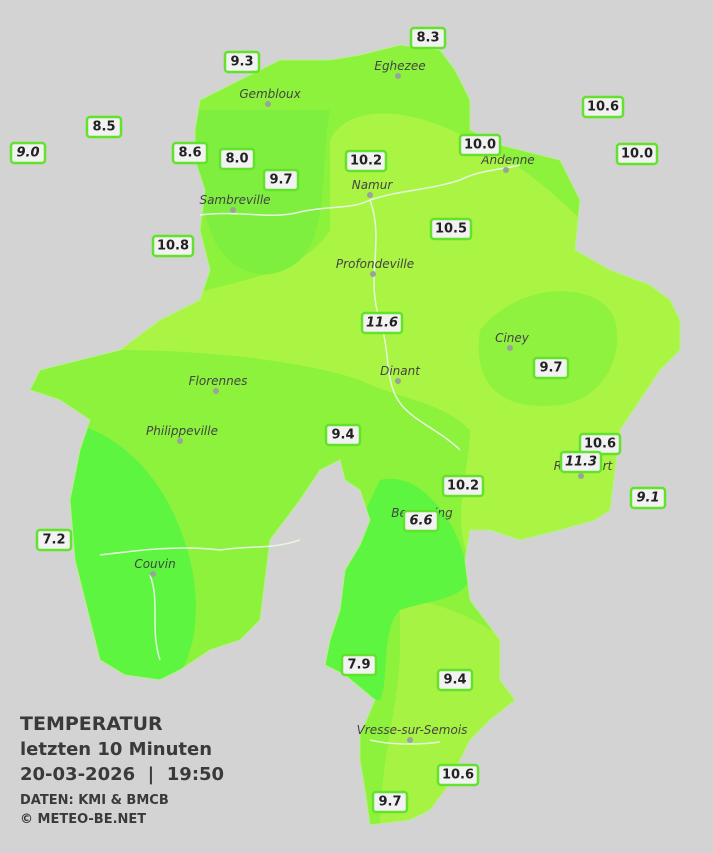 The image size is (713, 853). What do you see at coordinates (412, 730) in the screenshot?
I see `city-label: Vresse-sur-Semois` at bounding box center [412, 730].